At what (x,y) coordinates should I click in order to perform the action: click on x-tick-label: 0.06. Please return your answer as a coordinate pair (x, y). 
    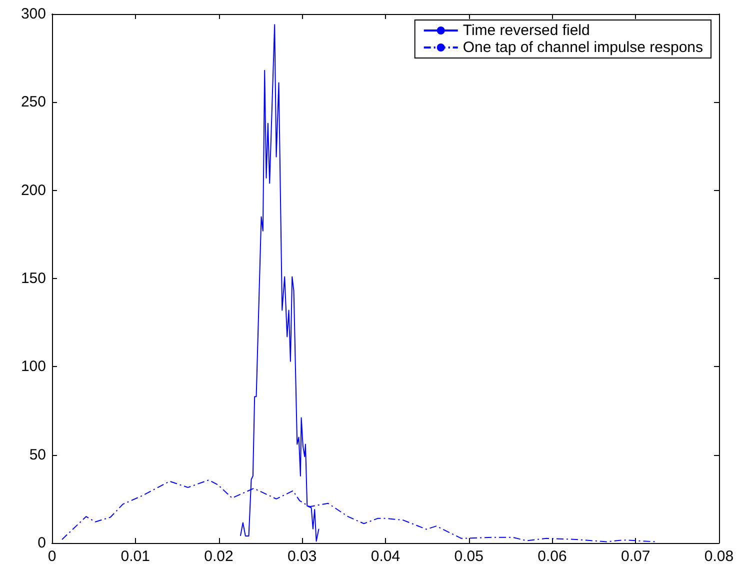
    Looking at the image, I should click on (552, 556).